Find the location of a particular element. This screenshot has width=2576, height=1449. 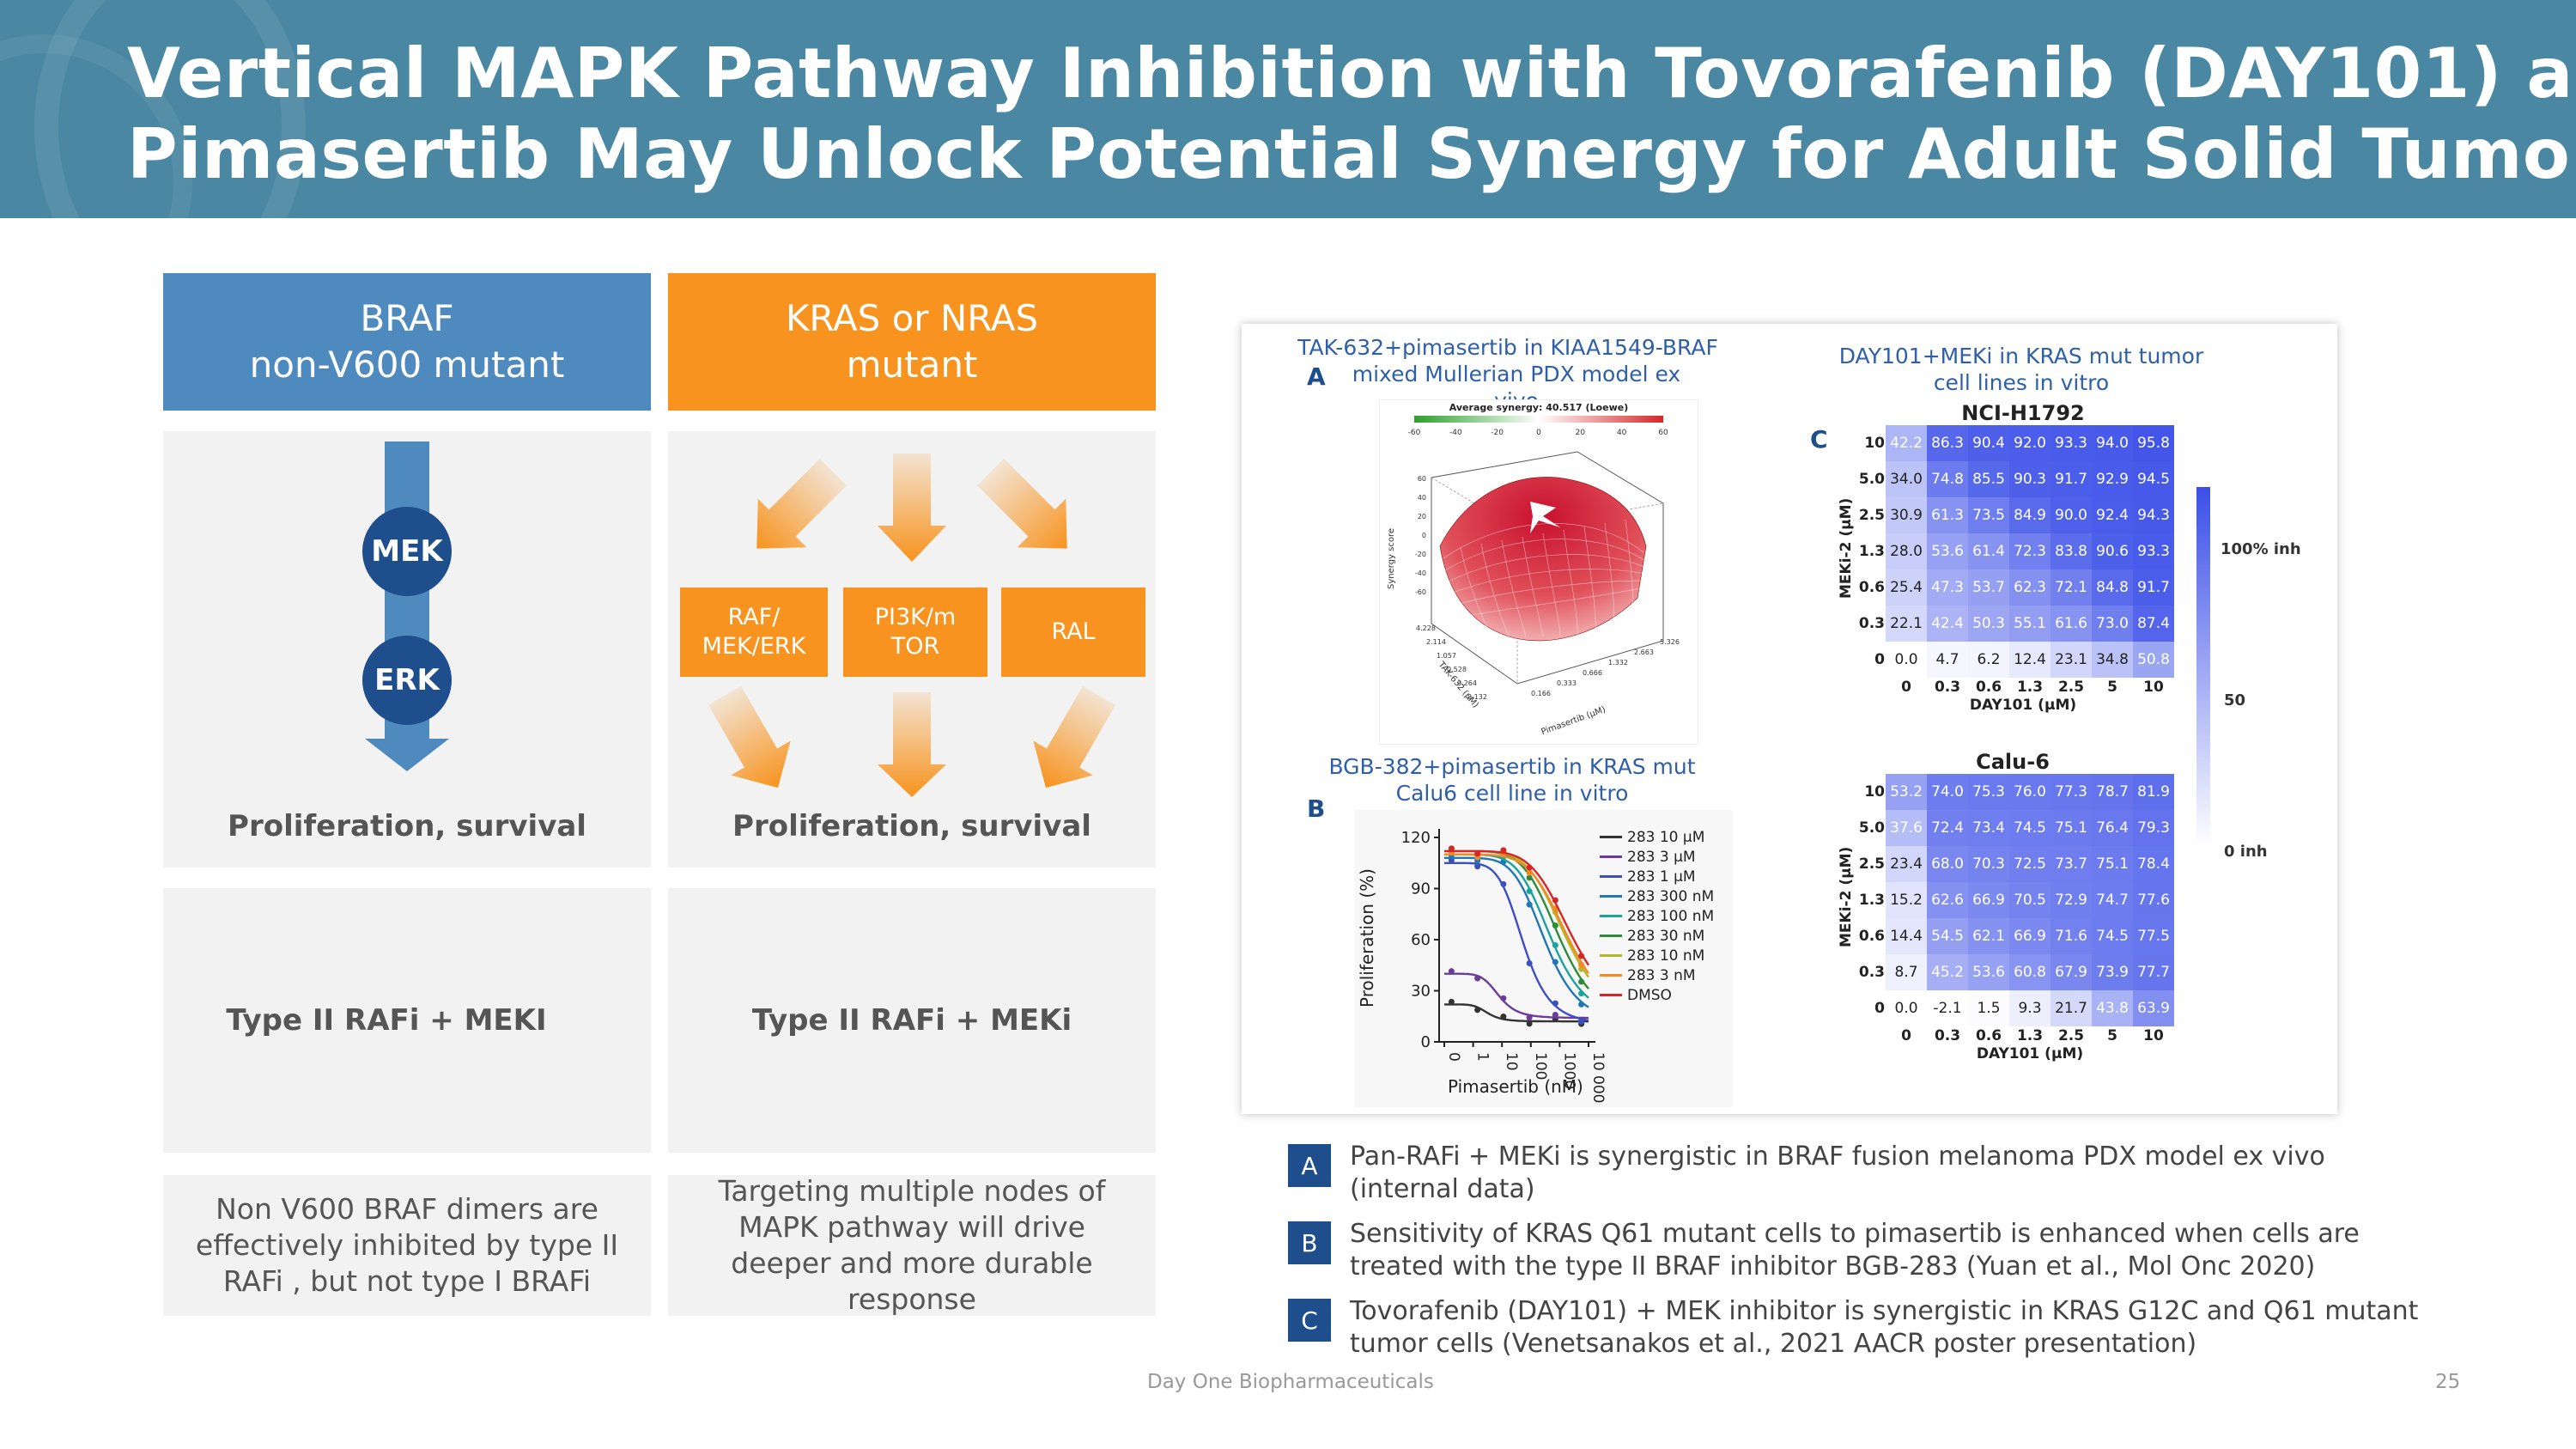

legend-badge: C is located at coordinates (1309, 1320).